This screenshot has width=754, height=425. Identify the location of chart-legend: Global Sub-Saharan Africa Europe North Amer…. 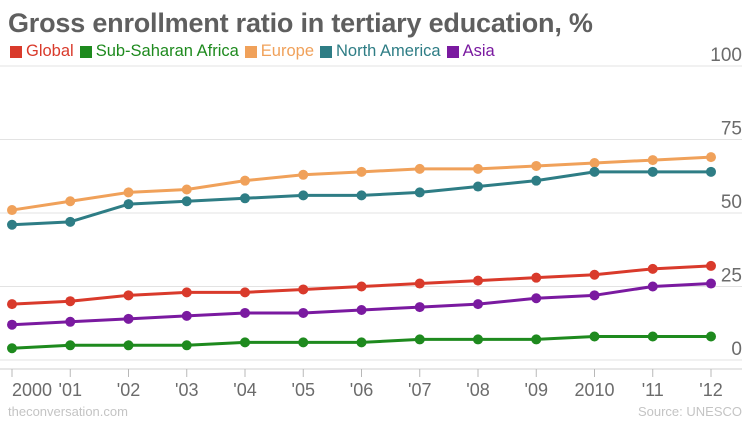
(252, 51).